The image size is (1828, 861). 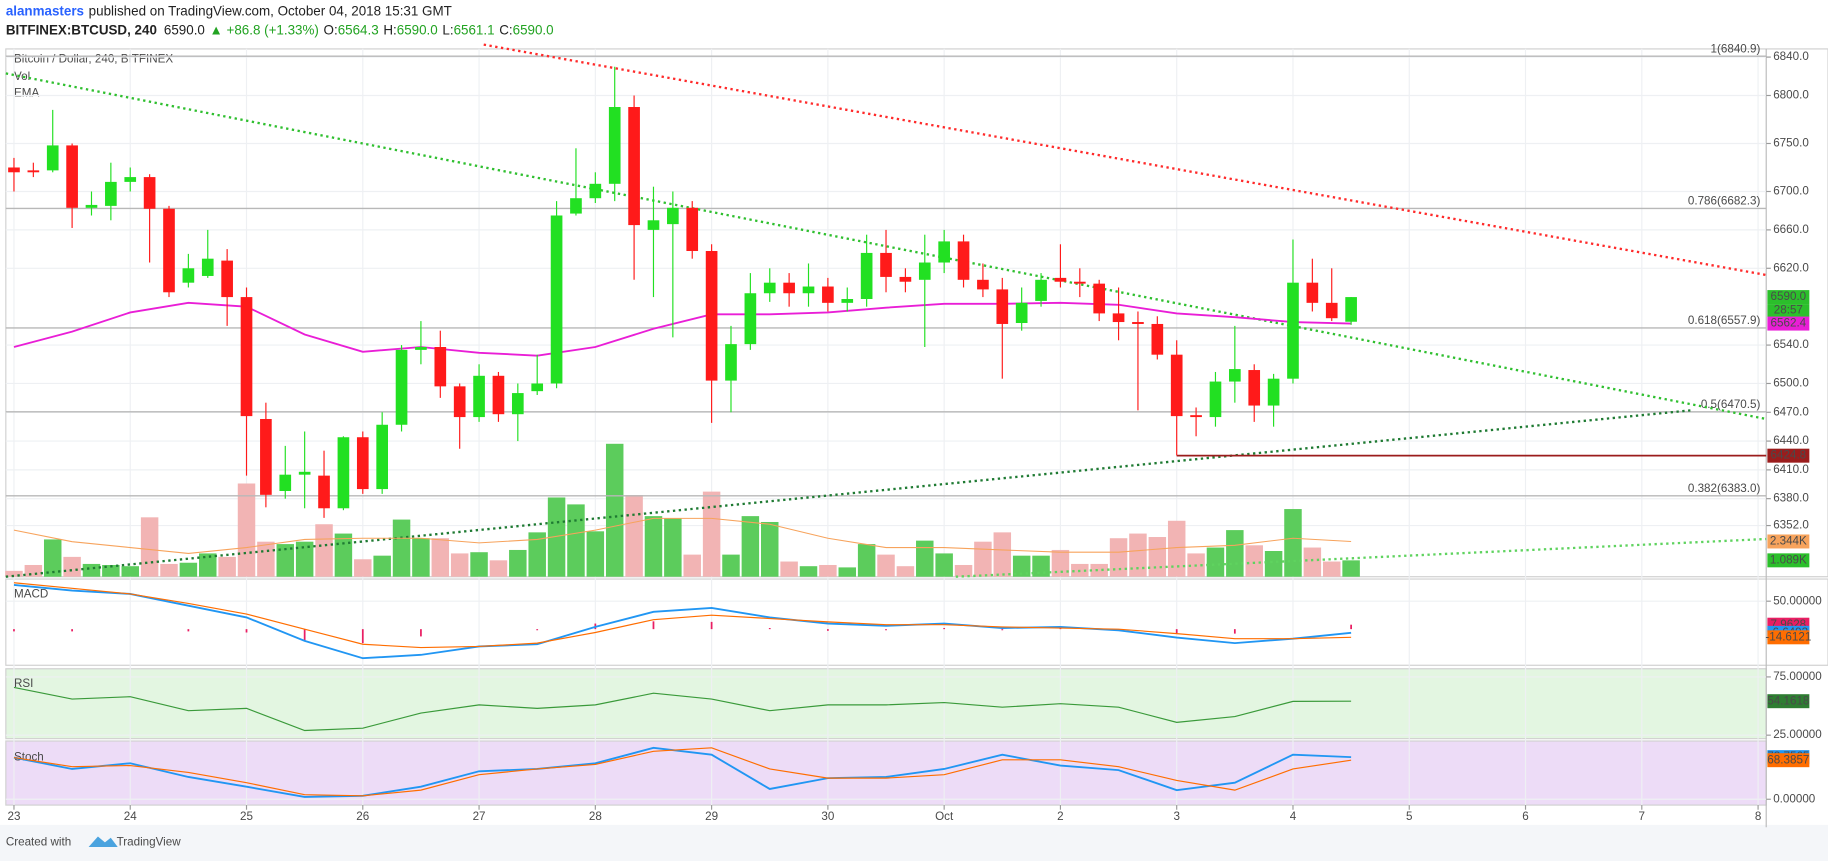 I want to click on stoch_d-line, so click(x=682, y=772).